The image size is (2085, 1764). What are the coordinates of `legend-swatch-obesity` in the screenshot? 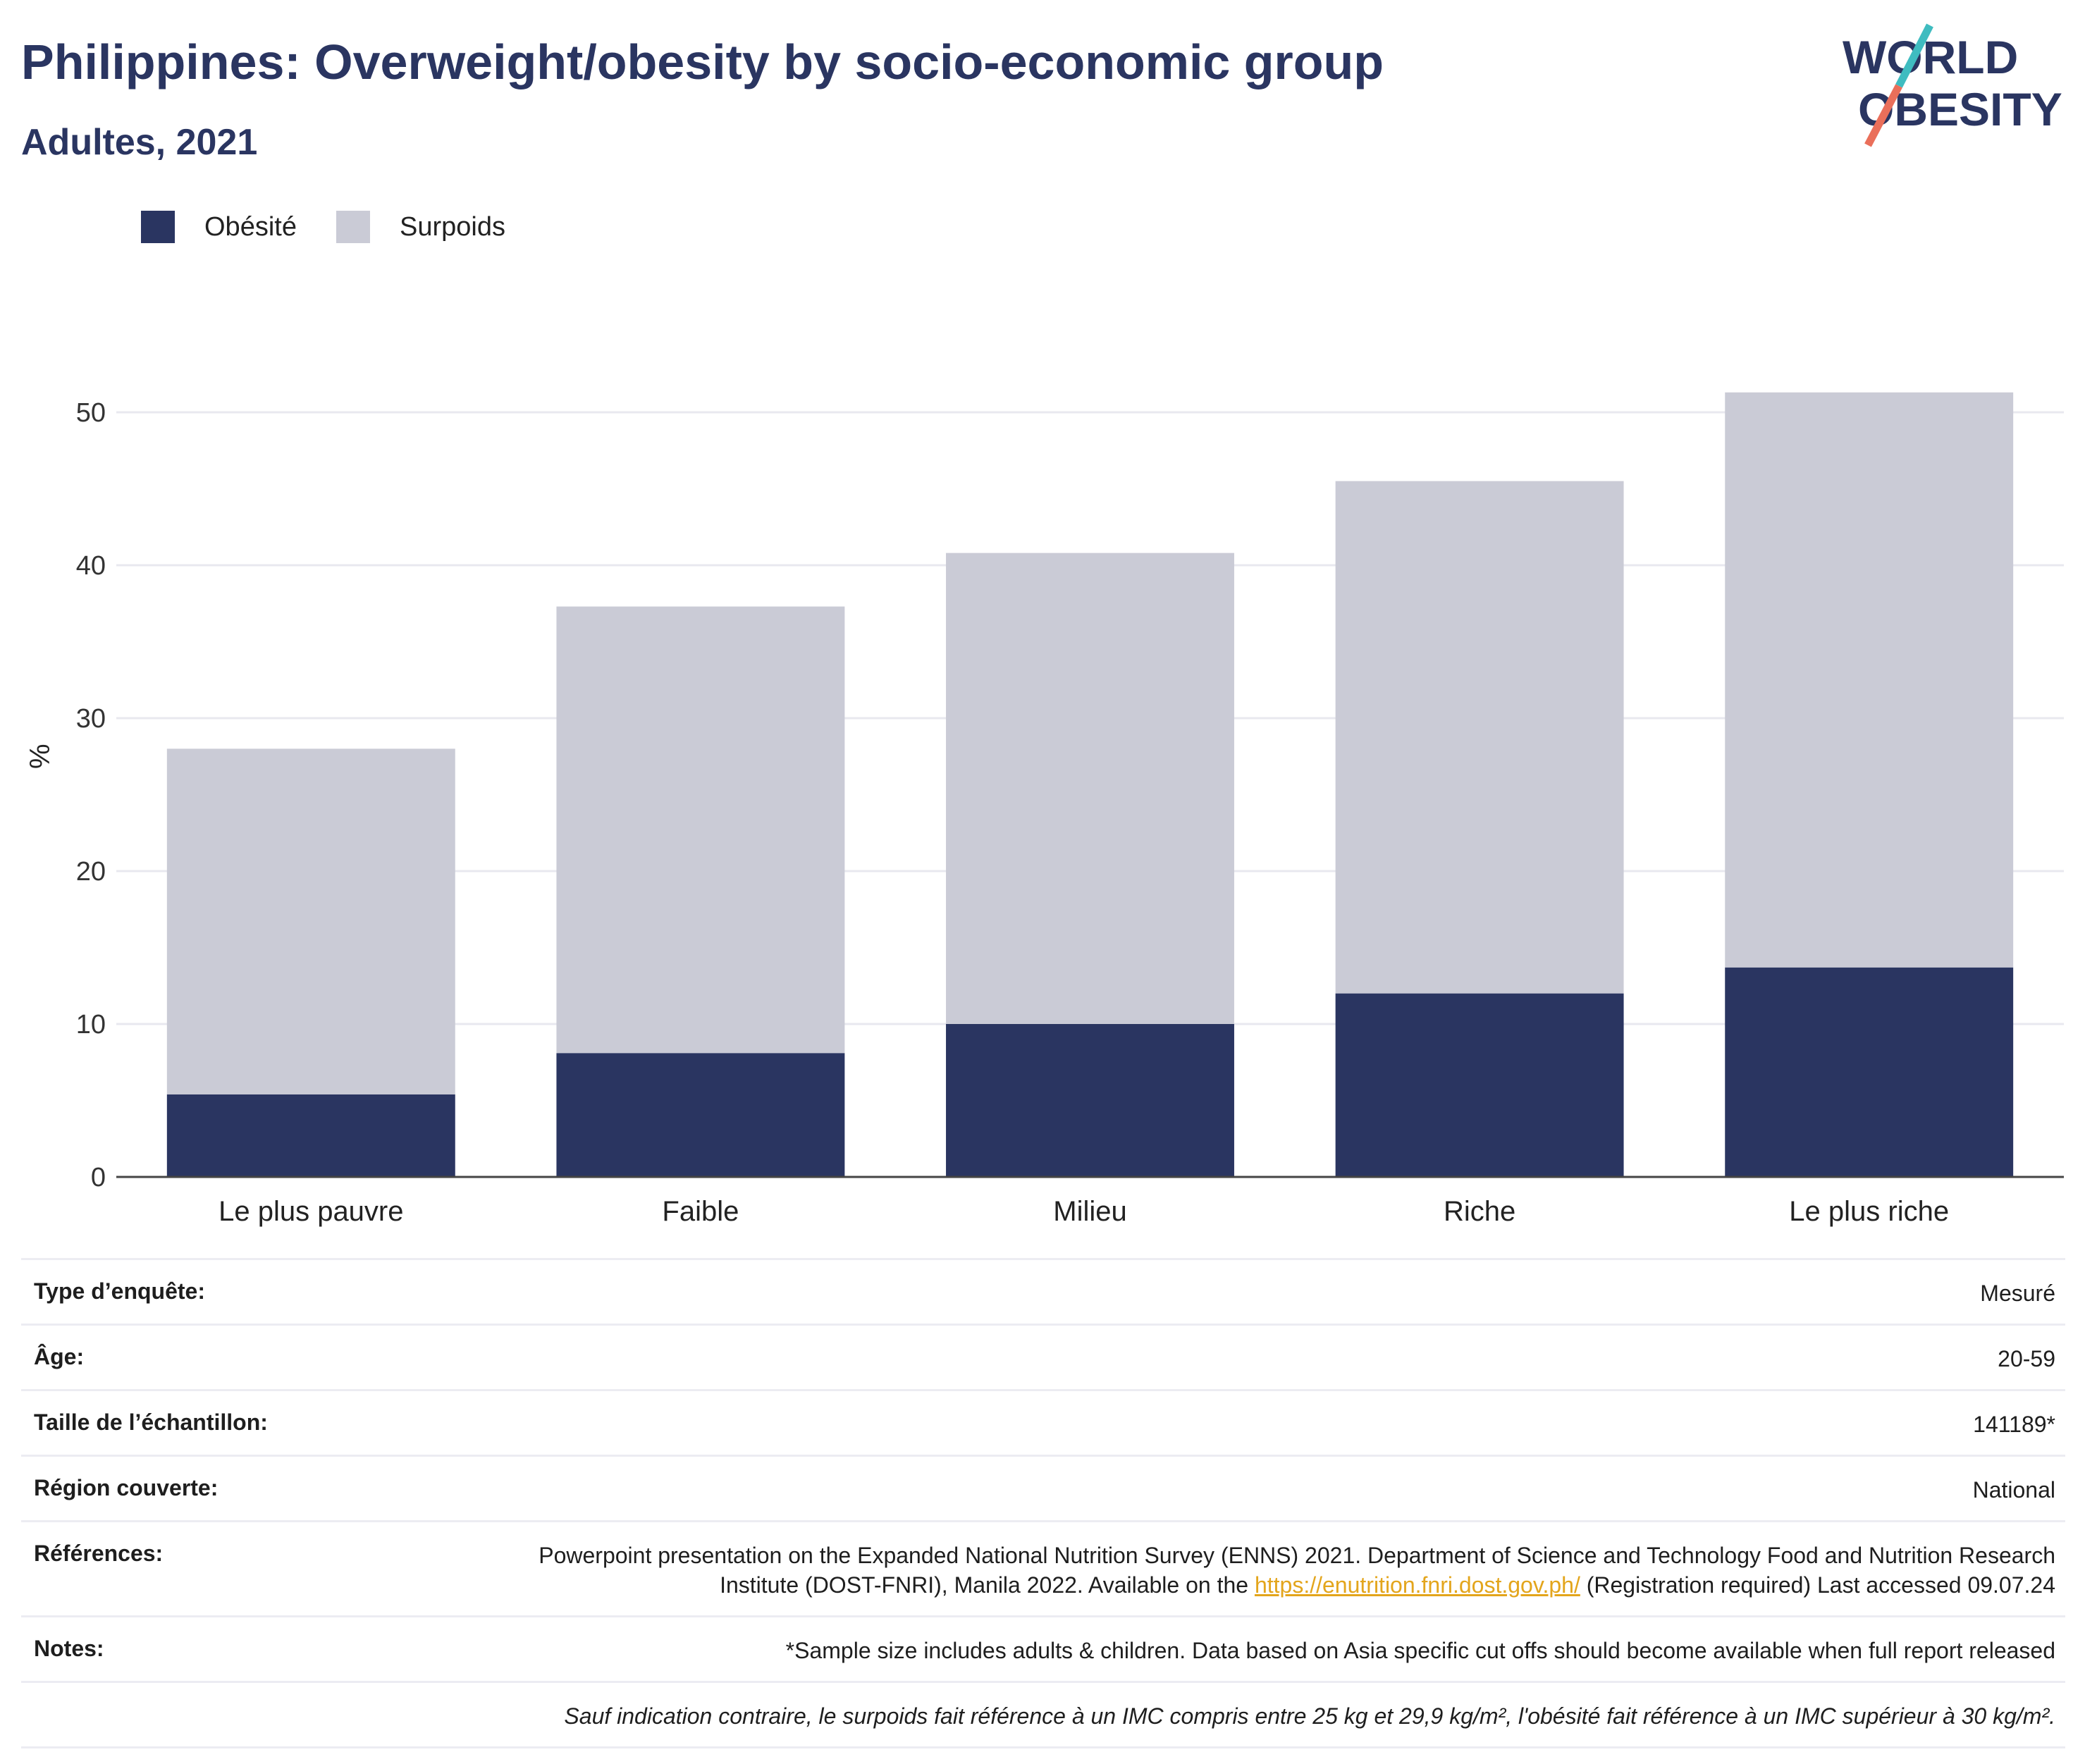 It's located at (158, 227).